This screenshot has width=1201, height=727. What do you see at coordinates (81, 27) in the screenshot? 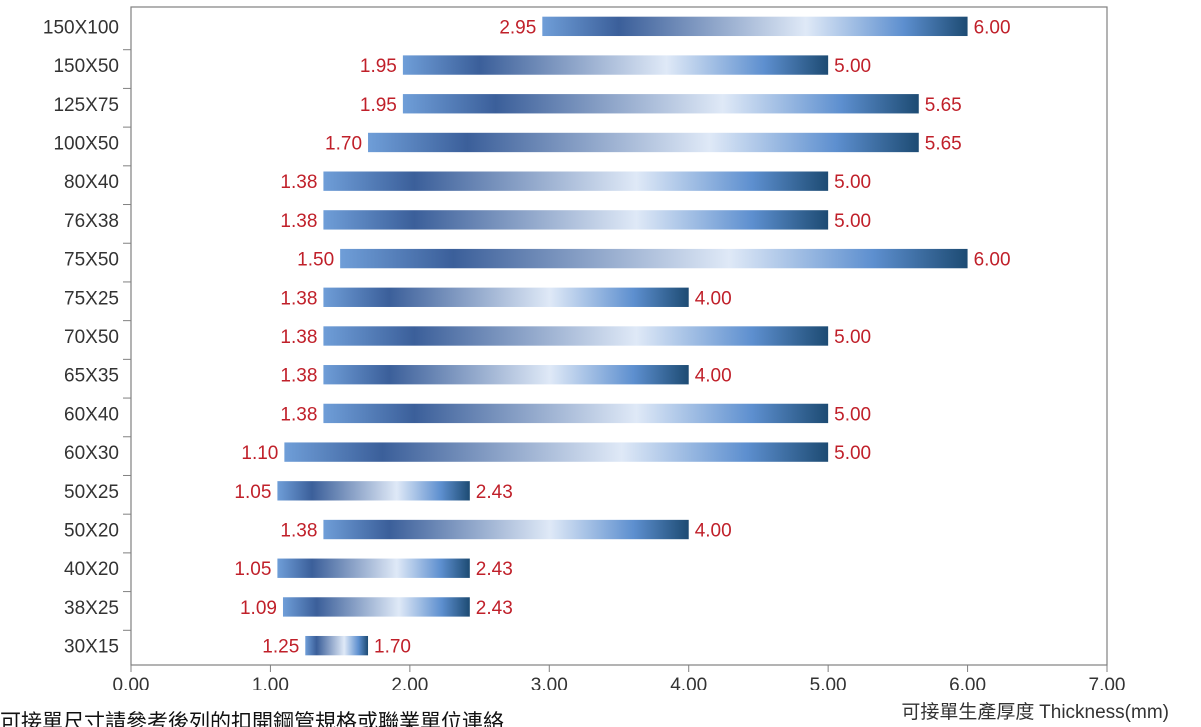
I see `y-category-label: 150X100` at bounding box center [81, 27].